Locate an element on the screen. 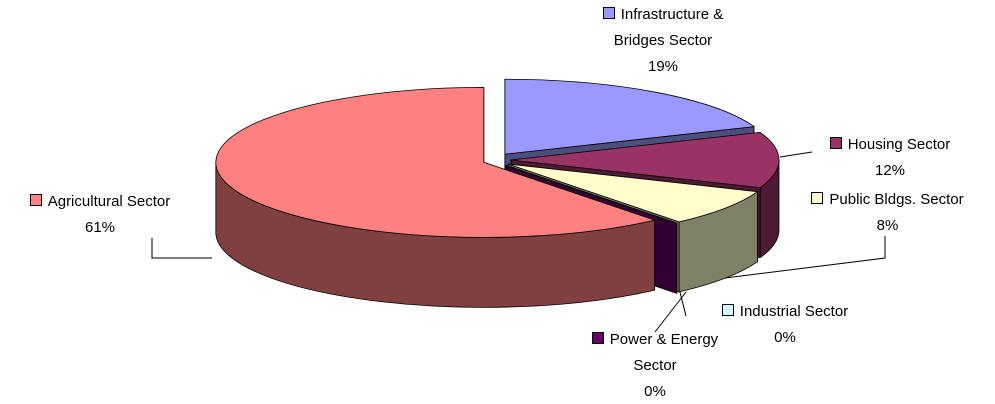 The width and height of the screenshot is (995, 404). slice-name: Public Bldgs. Sector is located at coordinates (896, 199).